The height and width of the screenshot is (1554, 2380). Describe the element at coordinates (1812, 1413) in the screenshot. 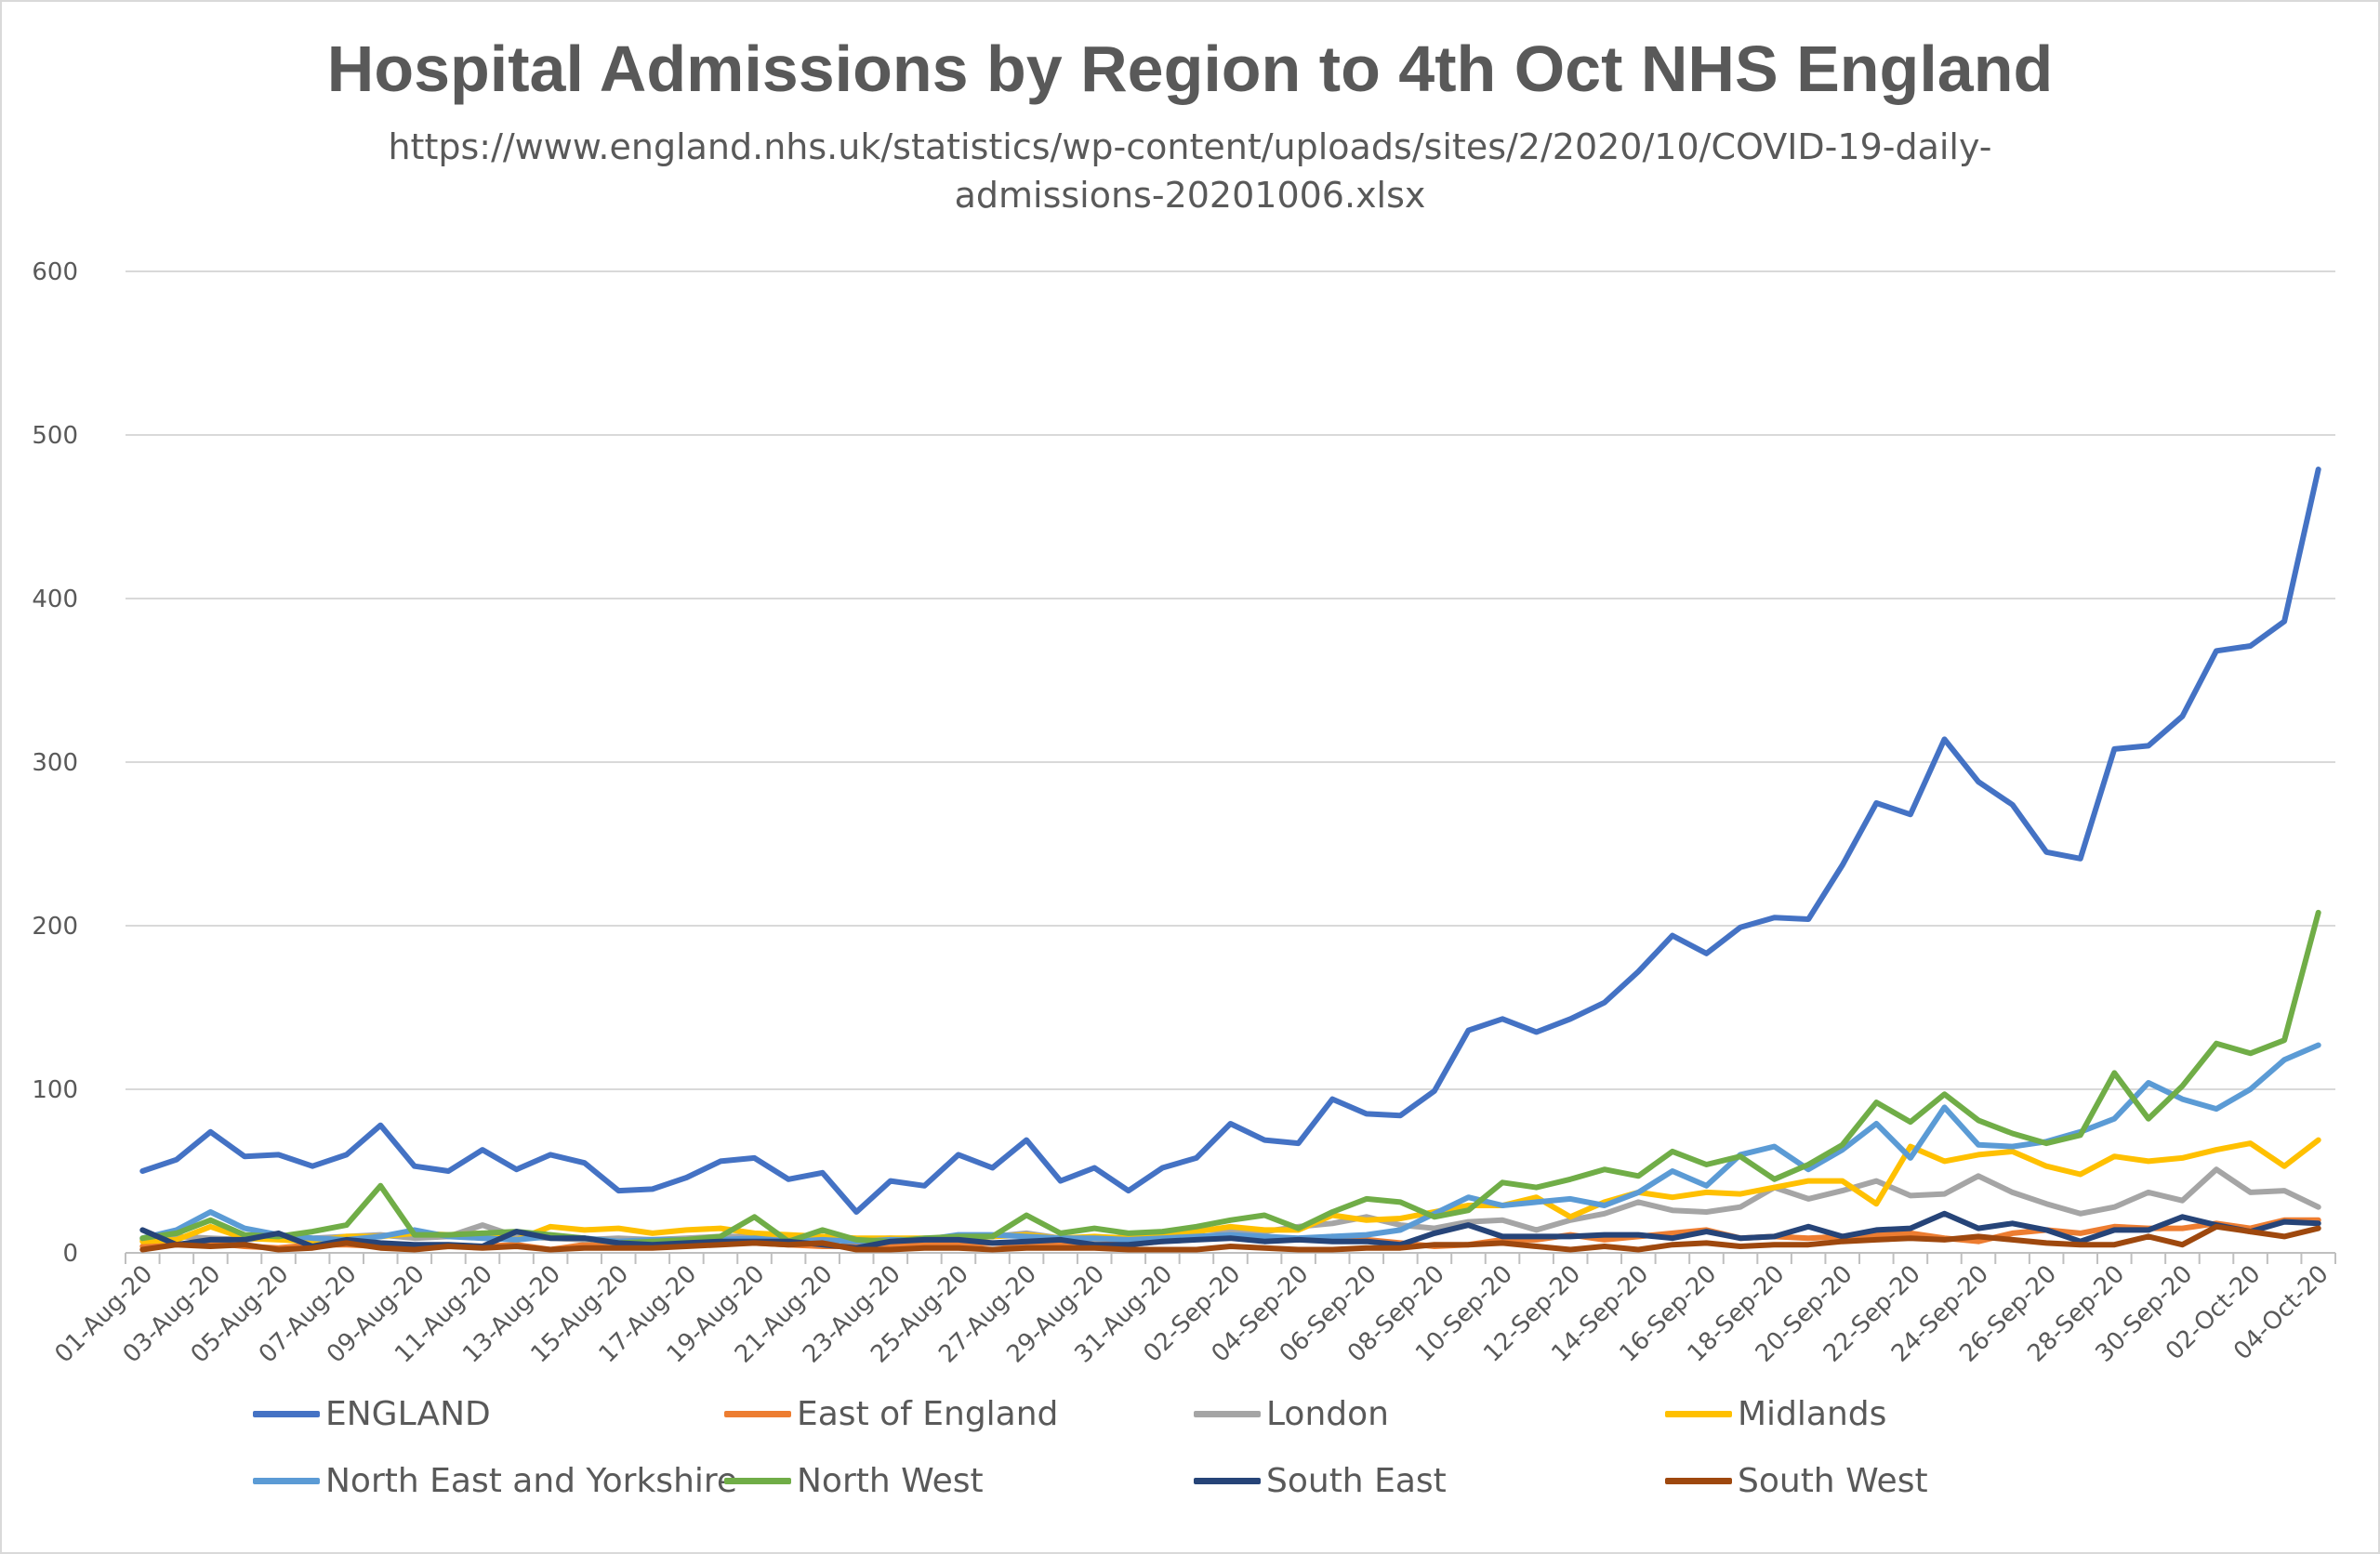

I see `legend-label: Midlands` at that location.